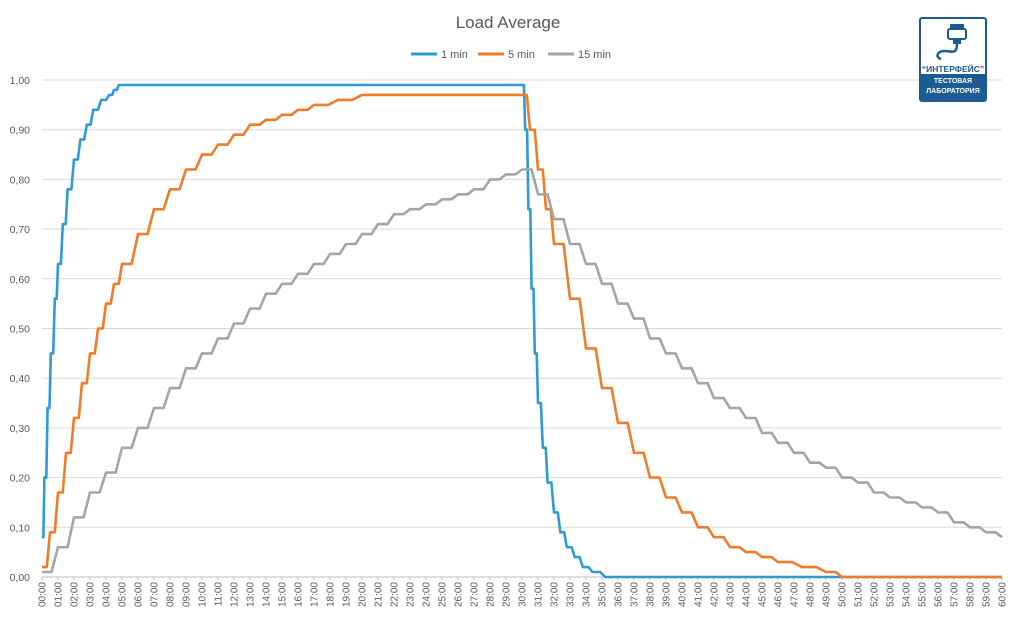 Image resolution: width=1017 pixels, height=622 pixels. Describe the element at coordinates (443, 594) in the screenshot. I see `x-tick-label: 25:00` at that location.